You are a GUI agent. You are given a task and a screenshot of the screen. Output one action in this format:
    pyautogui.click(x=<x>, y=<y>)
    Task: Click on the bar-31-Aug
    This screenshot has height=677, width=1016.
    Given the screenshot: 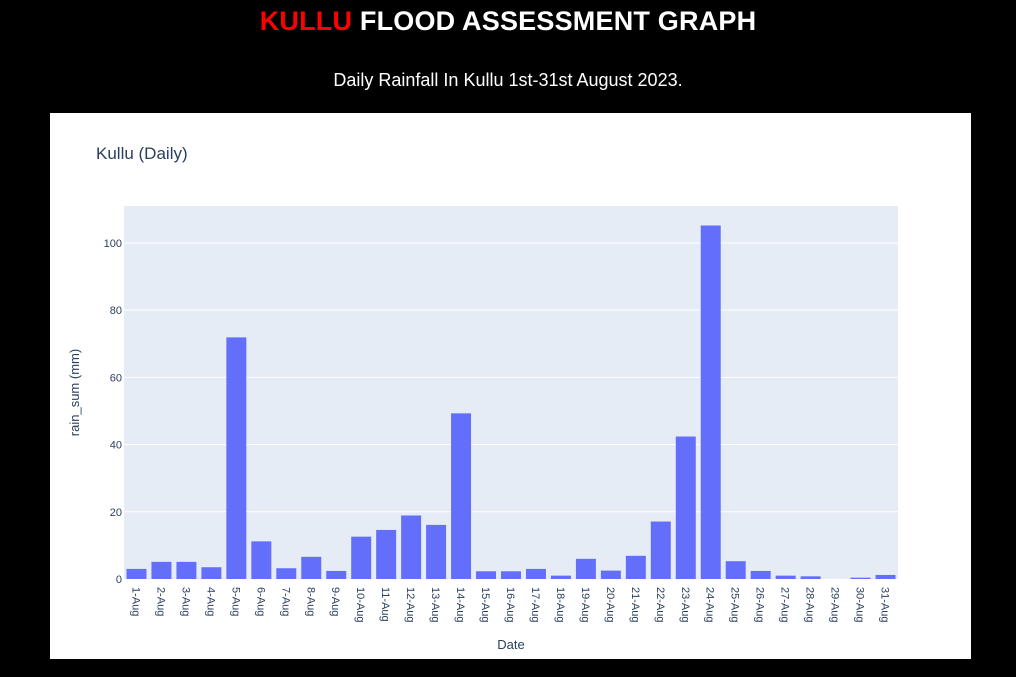 What is the action you would take?
    pyautogui.click(x=885, y=576)
    